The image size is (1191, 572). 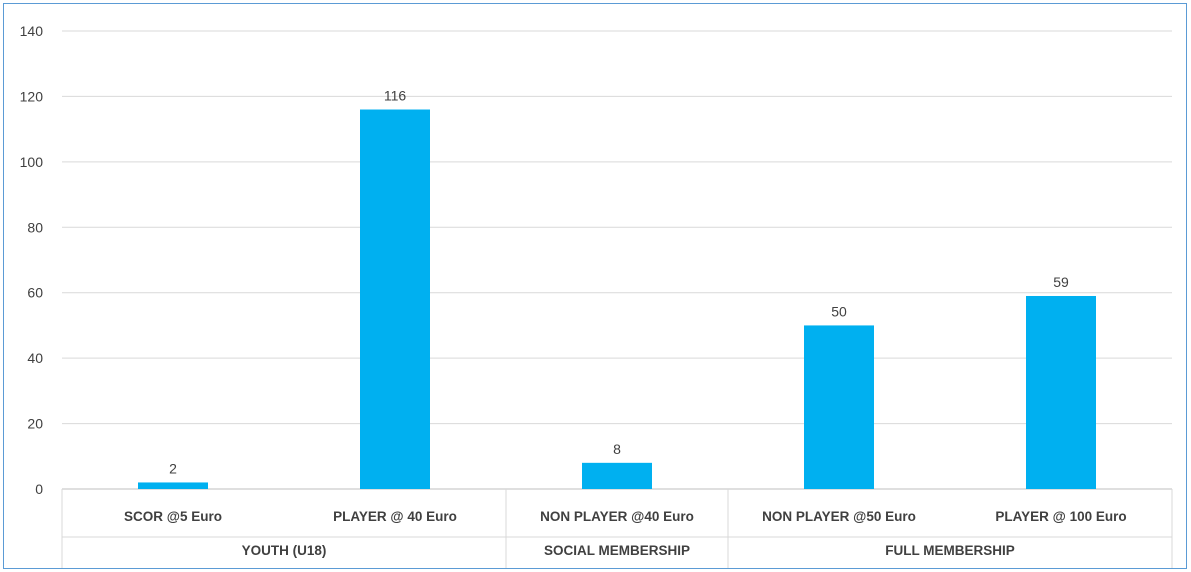 What do you see at coordinates (1061, 282) in the screenshot?
I see `data-label: 59` at bounding box center [1061, 282].